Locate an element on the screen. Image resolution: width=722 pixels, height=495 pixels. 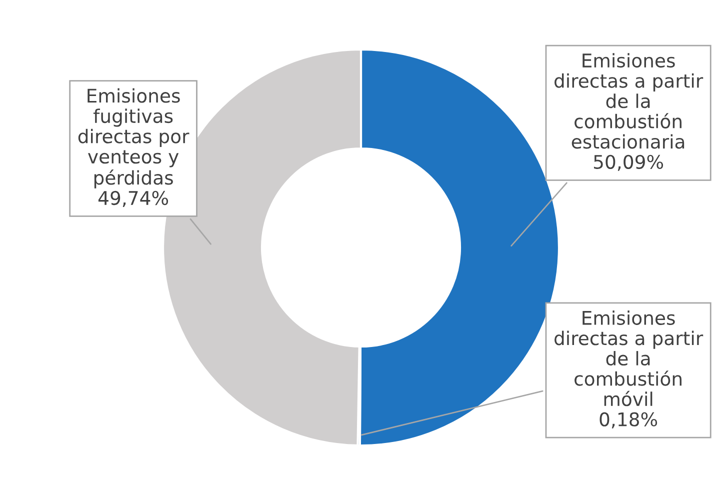
slice-label: Emisiones directas a partir de la combustión móvil is located at coordinates (629, 358).